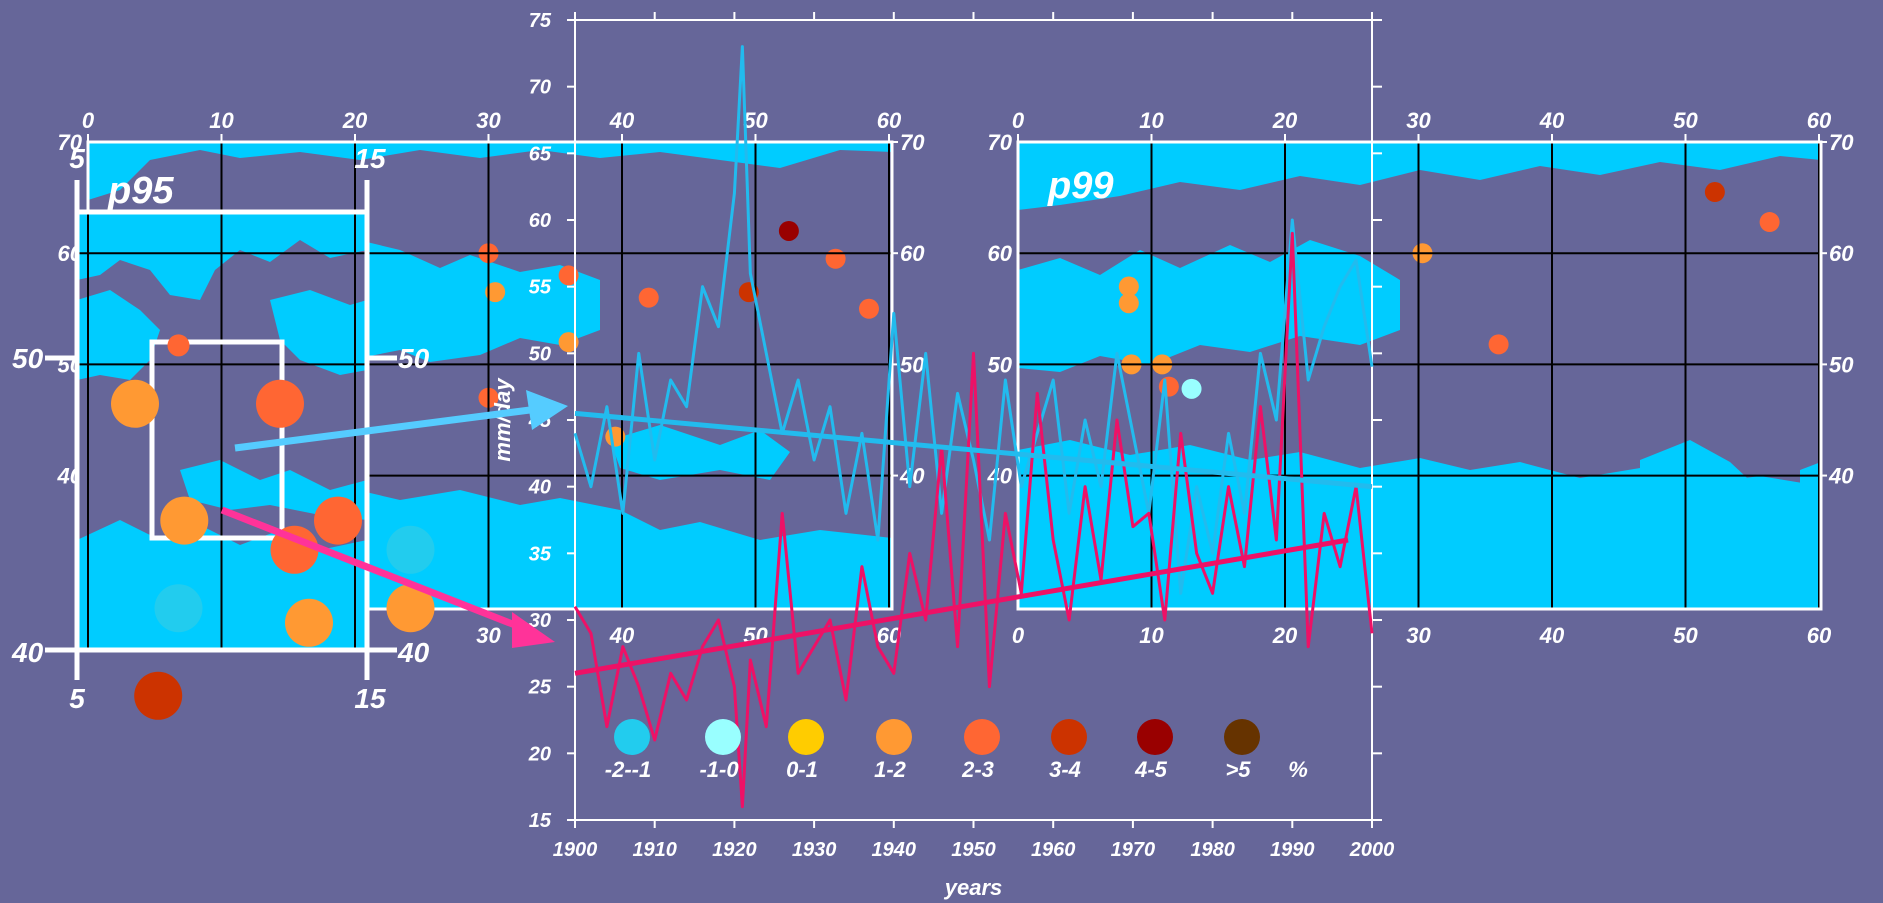  Describe the element at coordinates (734, 850) in the screenshot. I see `x-tick-label: 1920` at that location.